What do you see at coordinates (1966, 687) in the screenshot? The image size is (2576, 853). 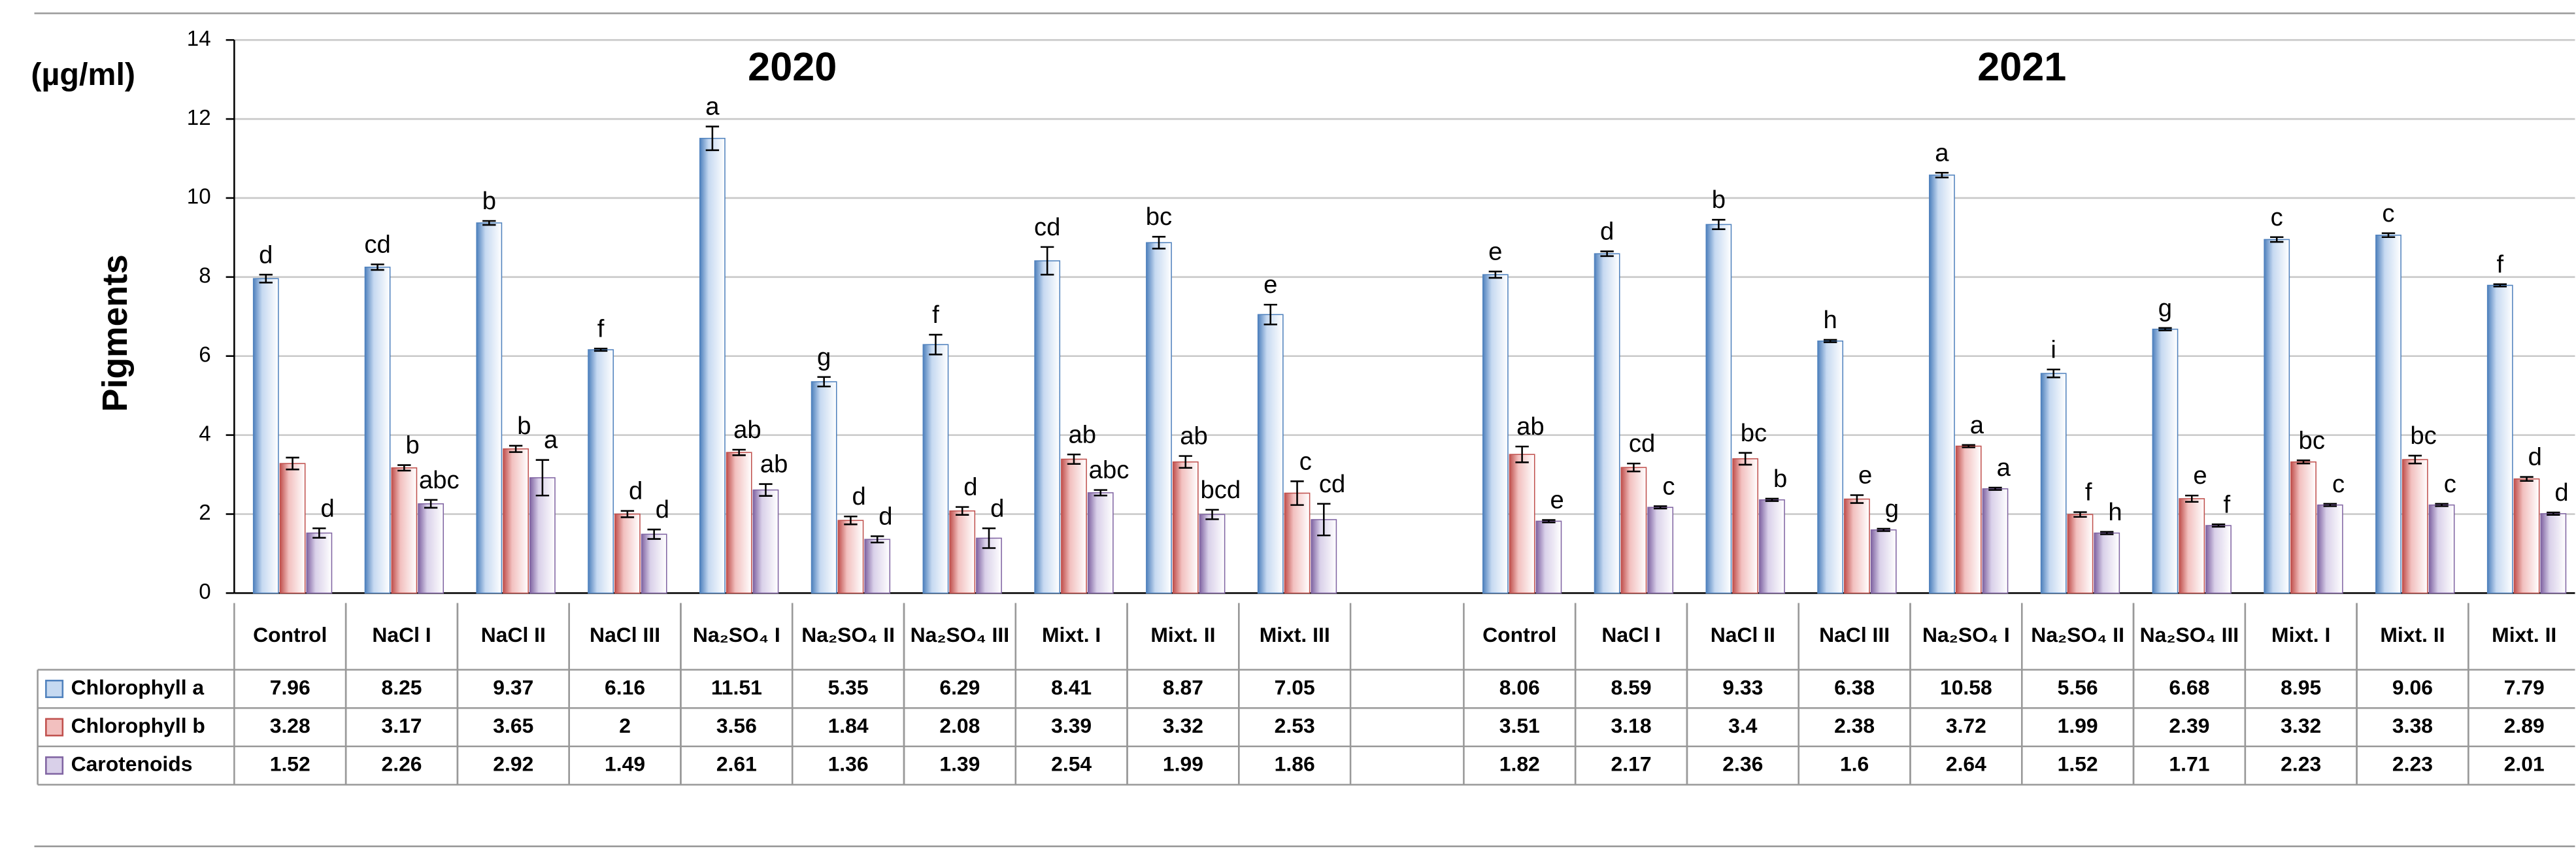 I see `table-value: 10.58` at bounding box center [1966, 687].